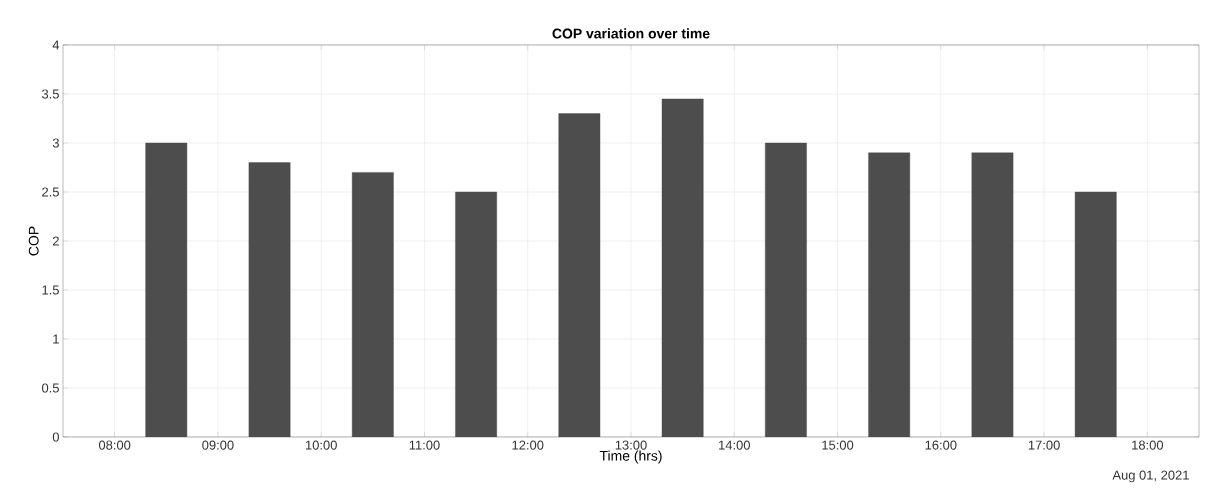 The width and height of the screenshot is (1213, 497). Describe the element at coordinates (114, 445) in the screenshot. I see `x-tick-label: 08:00` at that location.